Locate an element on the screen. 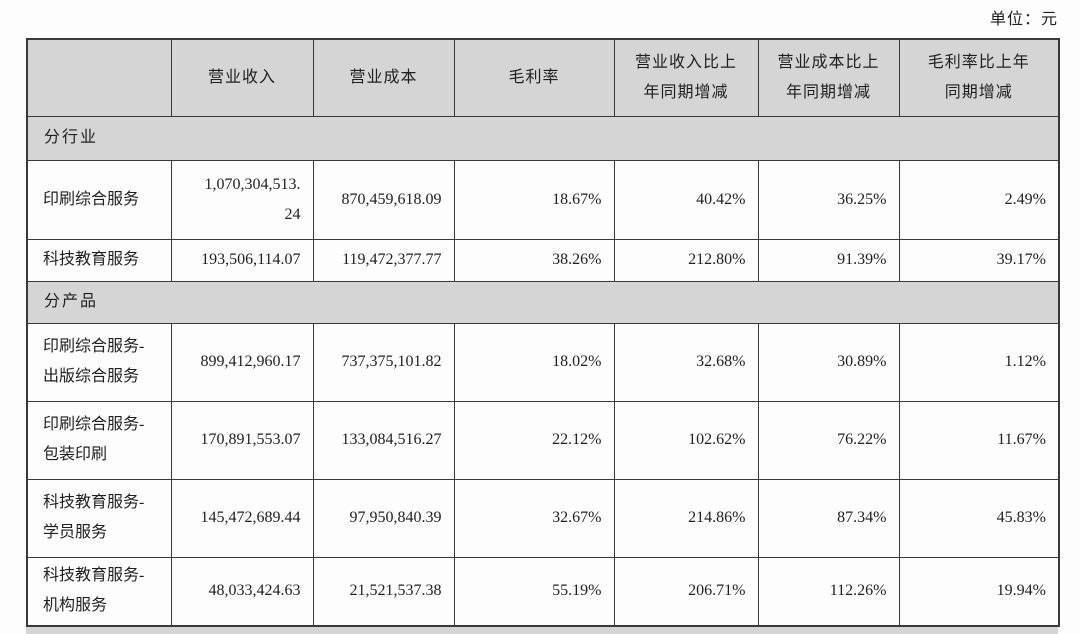 The height and width of the screenshot is (634, 1080). cell-line: 214.86% is located at coordinates (717, 517).